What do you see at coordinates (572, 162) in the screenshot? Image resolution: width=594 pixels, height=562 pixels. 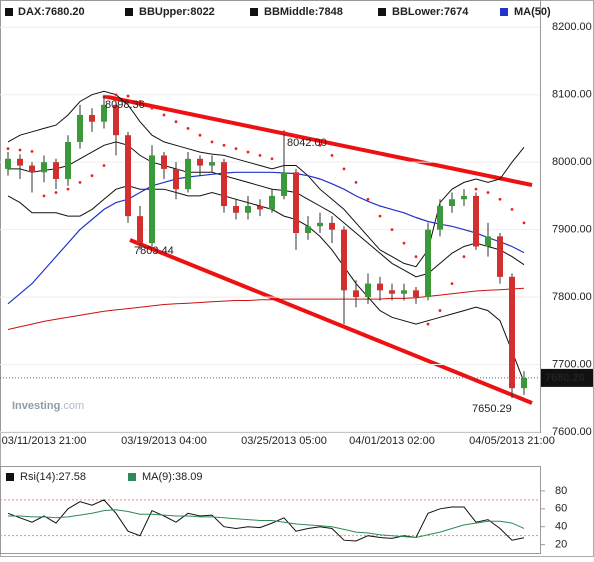 I see `y-tick-label: 8000.00` at bounding box center [572, 162].